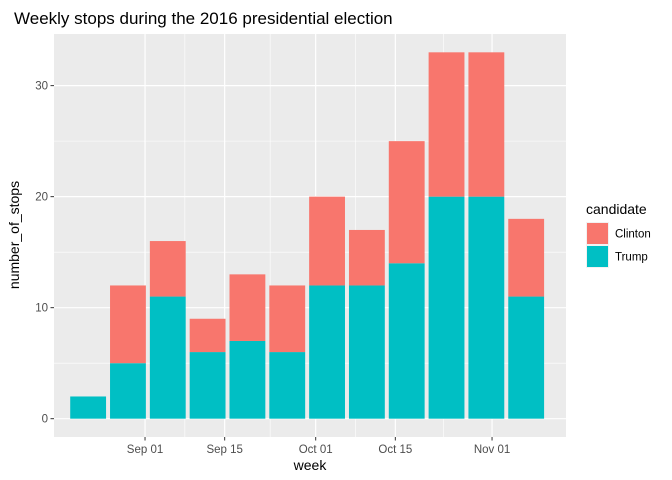 The image size is (672, 480). I want to click on legend-swatch-clinton, so click(597, 233).